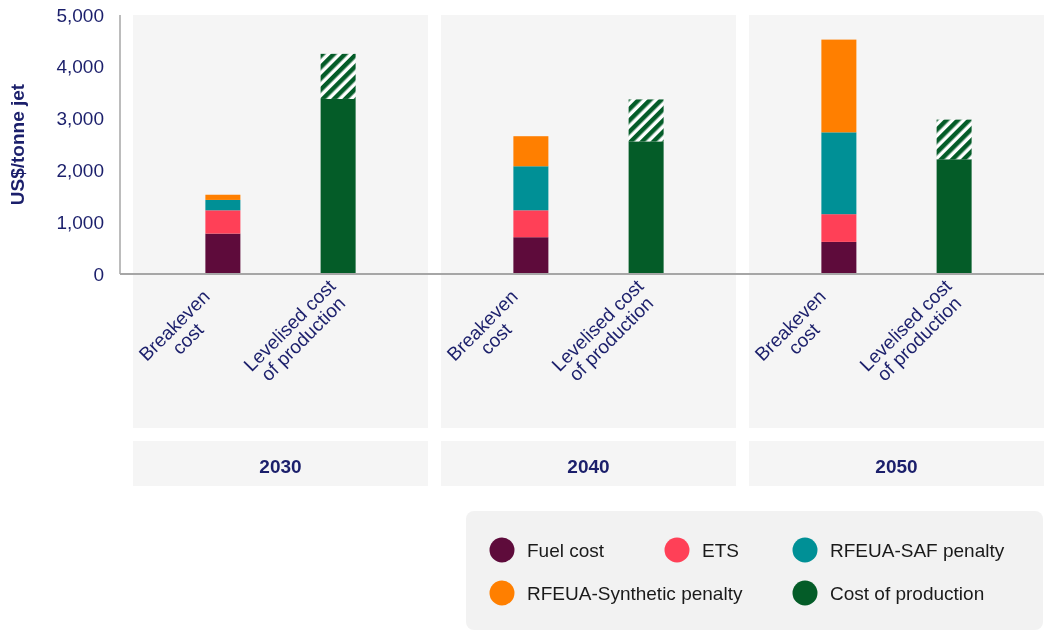 This screenshot has width=1050, height=632. I want to click on legend-label: RFEUA-SAF penalty, so click(917, 550).